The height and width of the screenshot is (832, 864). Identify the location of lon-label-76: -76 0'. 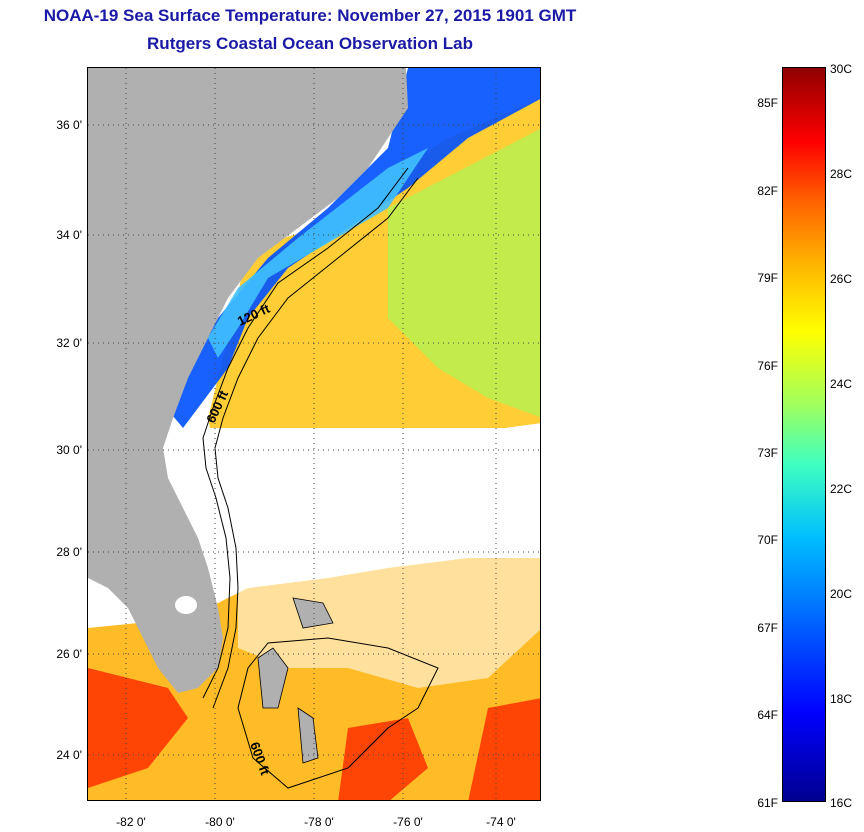
(408, 822).